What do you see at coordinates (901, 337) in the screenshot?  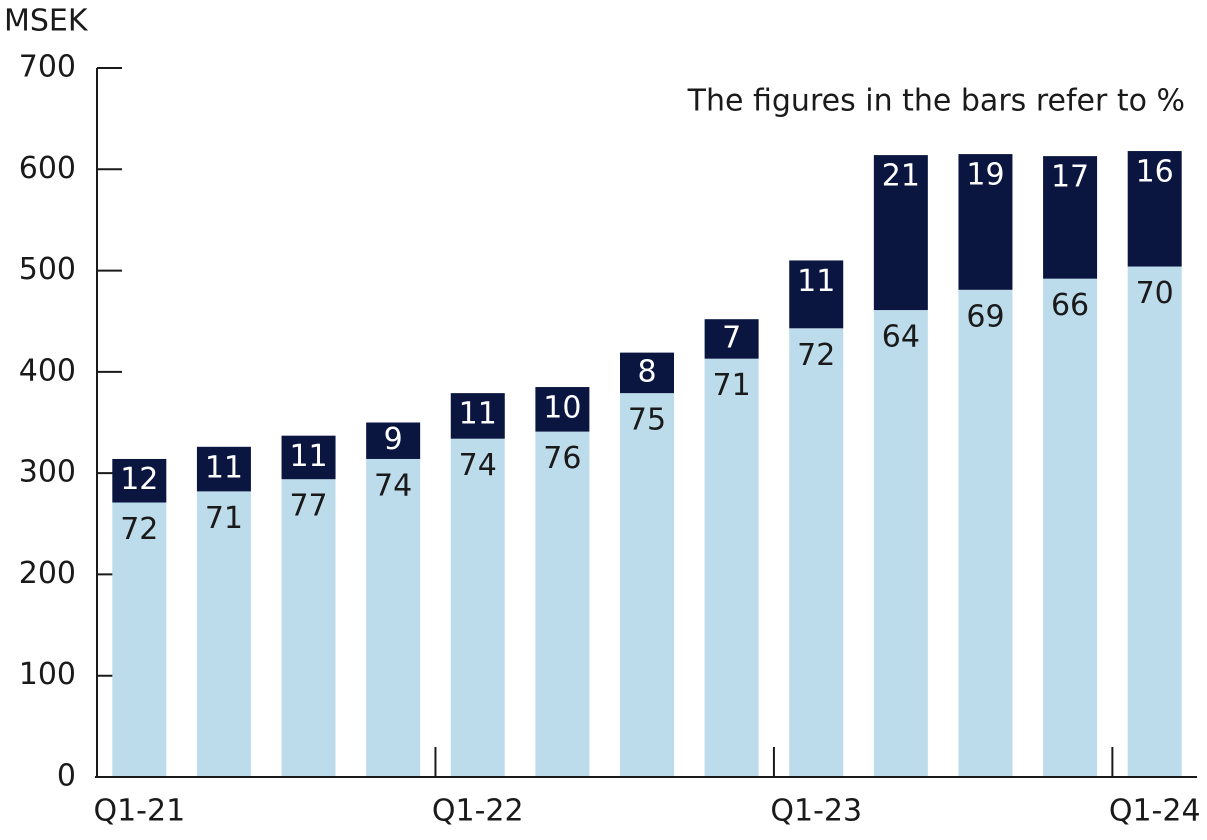 I see `bar-percentage: 64` at bounding box center [901, 337].